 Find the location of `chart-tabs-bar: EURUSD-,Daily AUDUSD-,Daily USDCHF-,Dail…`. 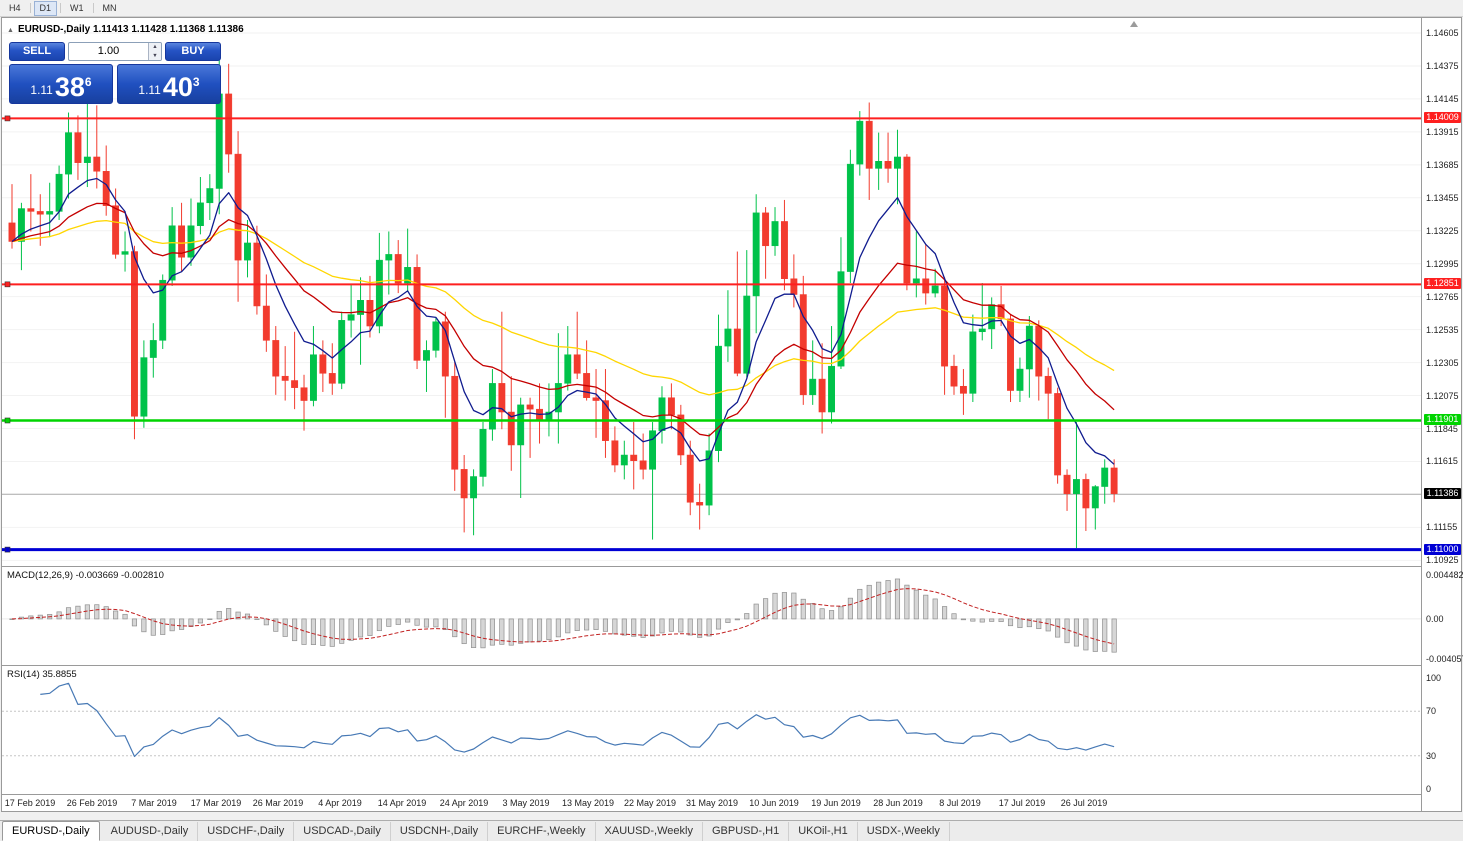

chart-tabs-bar: EURUSD-,Daily AUDUSD-,Daily USDCHF-,Dail… is located at coordinates (731, 830).